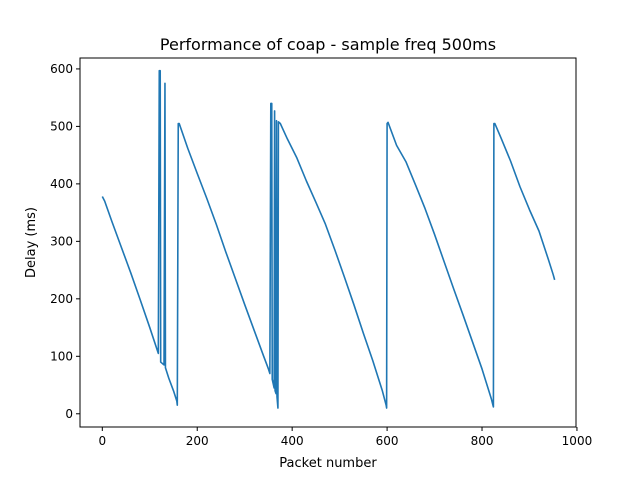  Describe the element at coordinates (61, 299) in the screenshot. I see `y-tick-label: 200` at that location.